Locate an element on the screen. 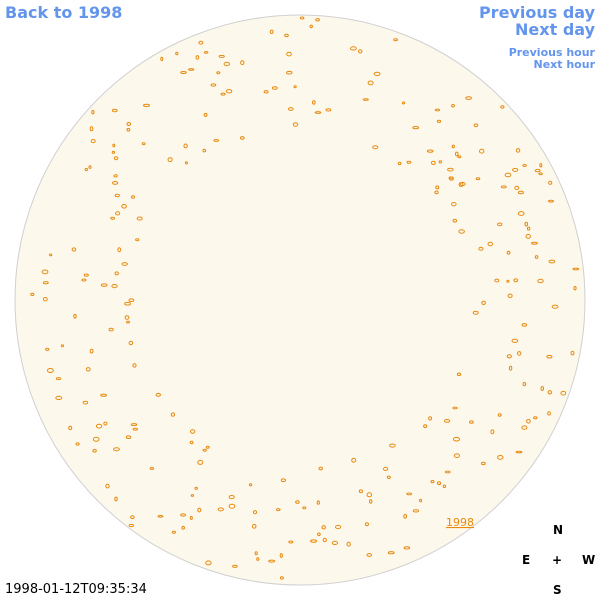 The height and width of the screenshot is (600, 600). year-label: 1998 is located at coordinates (460, 522).